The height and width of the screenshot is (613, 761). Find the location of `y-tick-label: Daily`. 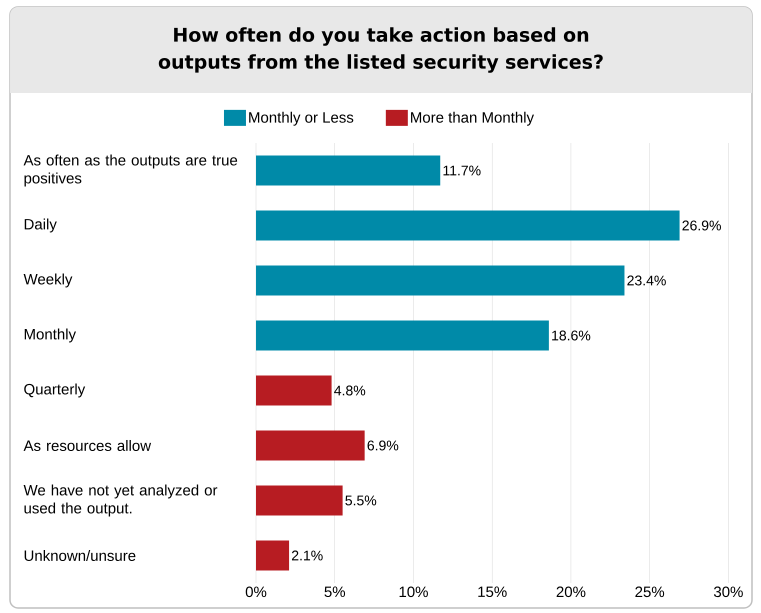

y-tick-label: Daily is located at coordinates (40, 225).